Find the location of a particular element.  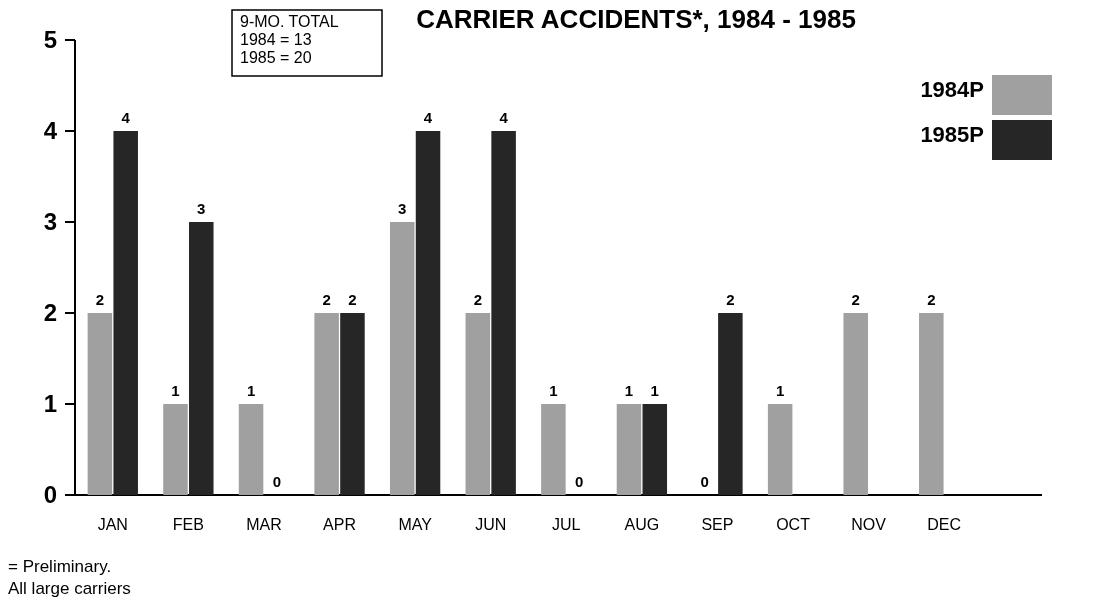

legend-label: 1984P is located at coordinates (952, 89).